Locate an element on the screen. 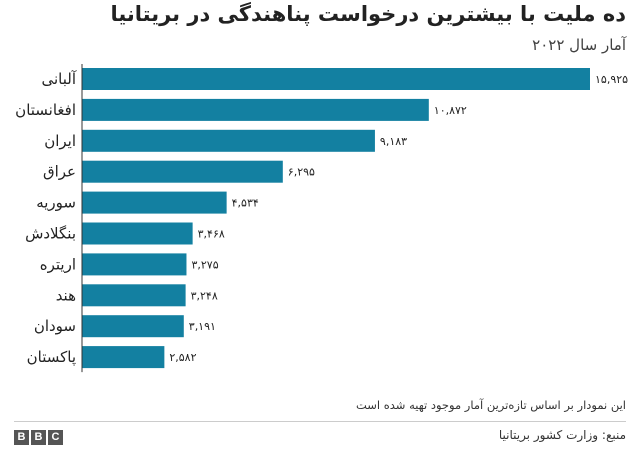 The image size is (640, 450). value-label-4: ۴,۵۳۴ is located at coordinates (245, 203).